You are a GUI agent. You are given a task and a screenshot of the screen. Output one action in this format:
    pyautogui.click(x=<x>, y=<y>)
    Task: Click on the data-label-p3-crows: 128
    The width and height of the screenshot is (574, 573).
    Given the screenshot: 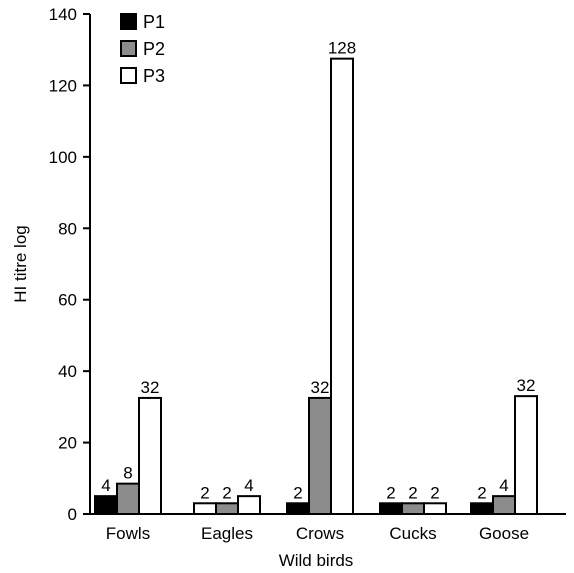 What is the action you would take?
    pyautogui.click(x=342, y=48)
    